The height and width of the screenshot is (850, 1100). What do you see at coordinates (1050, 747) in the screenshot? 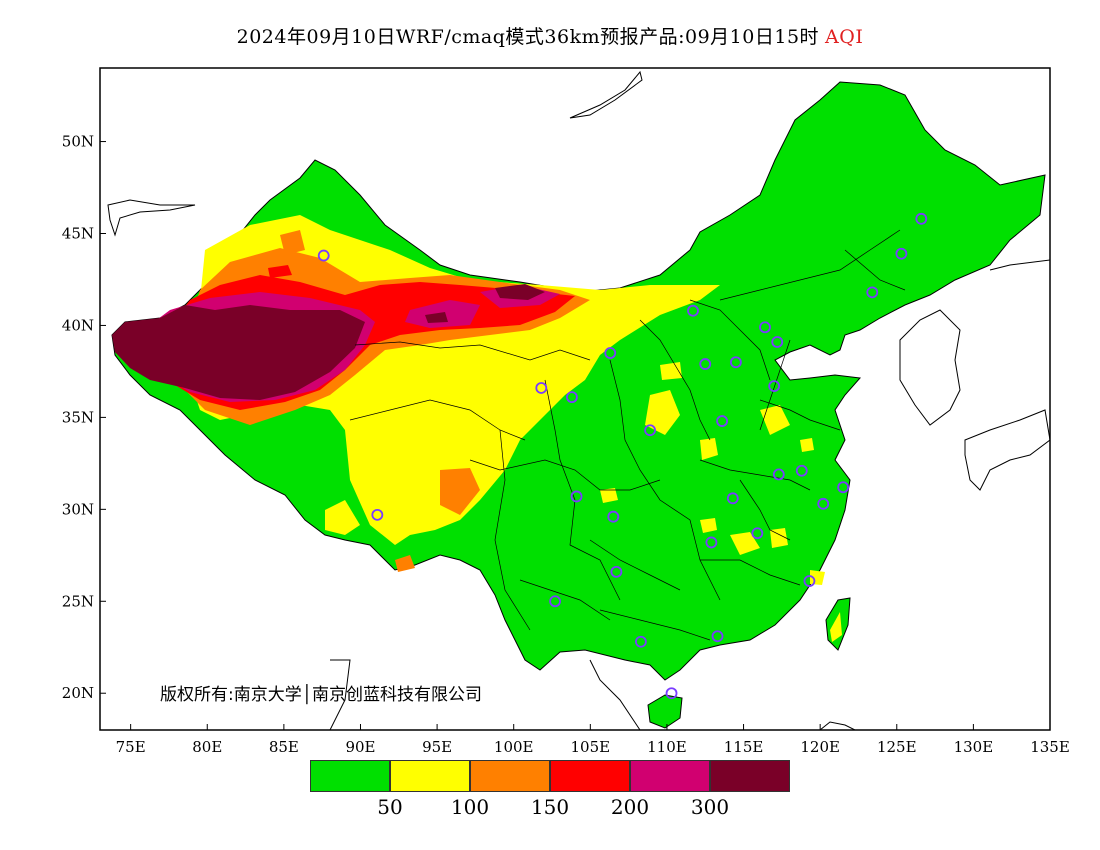
I see `x-tick-label: 135E` at bounding box center [1050, 747].